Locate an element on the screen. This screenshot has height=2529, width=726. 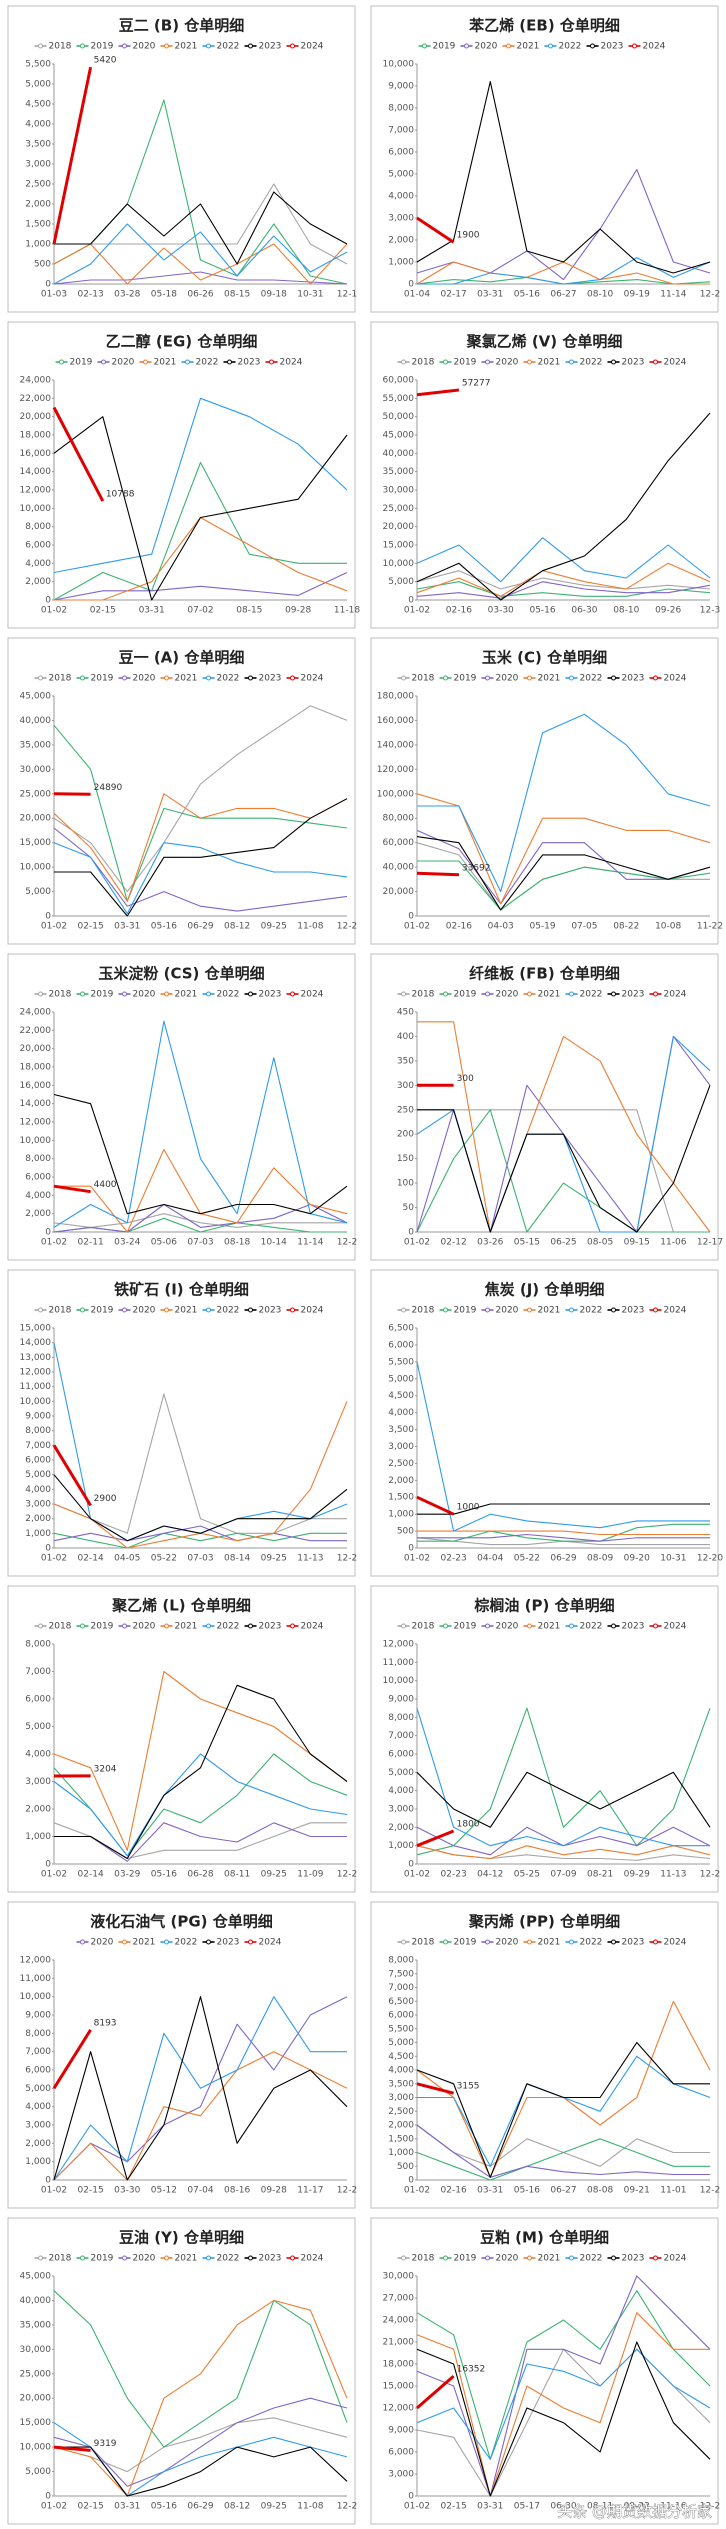
x-tick-label: 06-25 is located at coordinates (563, 1243).